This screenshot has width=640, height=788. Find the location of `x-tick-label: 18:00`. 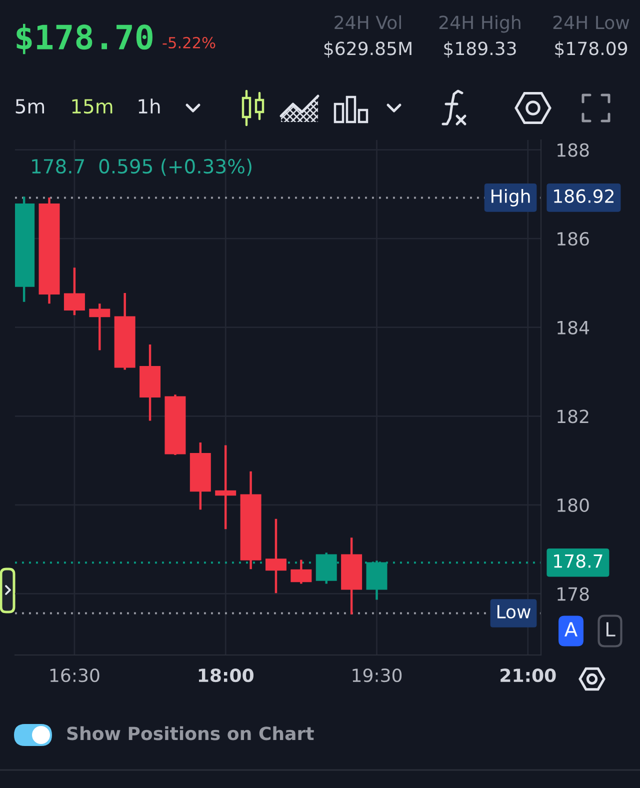

x-tick-label: 18:00 is located at coordinates (226, 675).